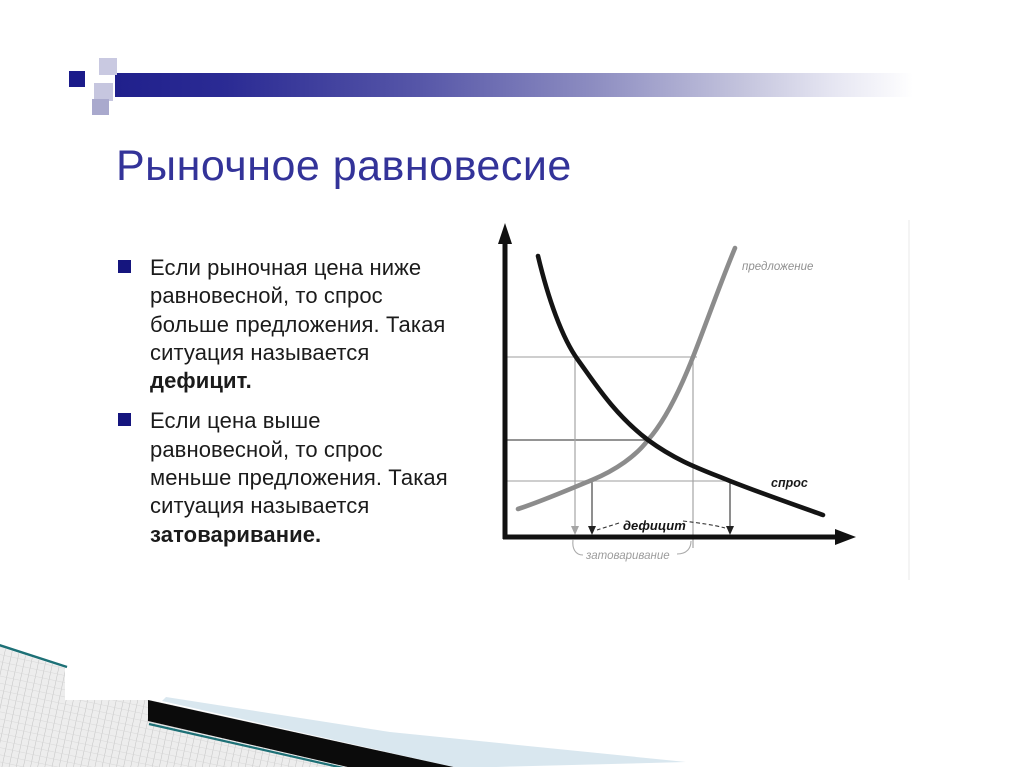  Describe the element at coordinates (344, 166) in the screenshot. I see `slide-title: Рыночное равновесие` at that location.